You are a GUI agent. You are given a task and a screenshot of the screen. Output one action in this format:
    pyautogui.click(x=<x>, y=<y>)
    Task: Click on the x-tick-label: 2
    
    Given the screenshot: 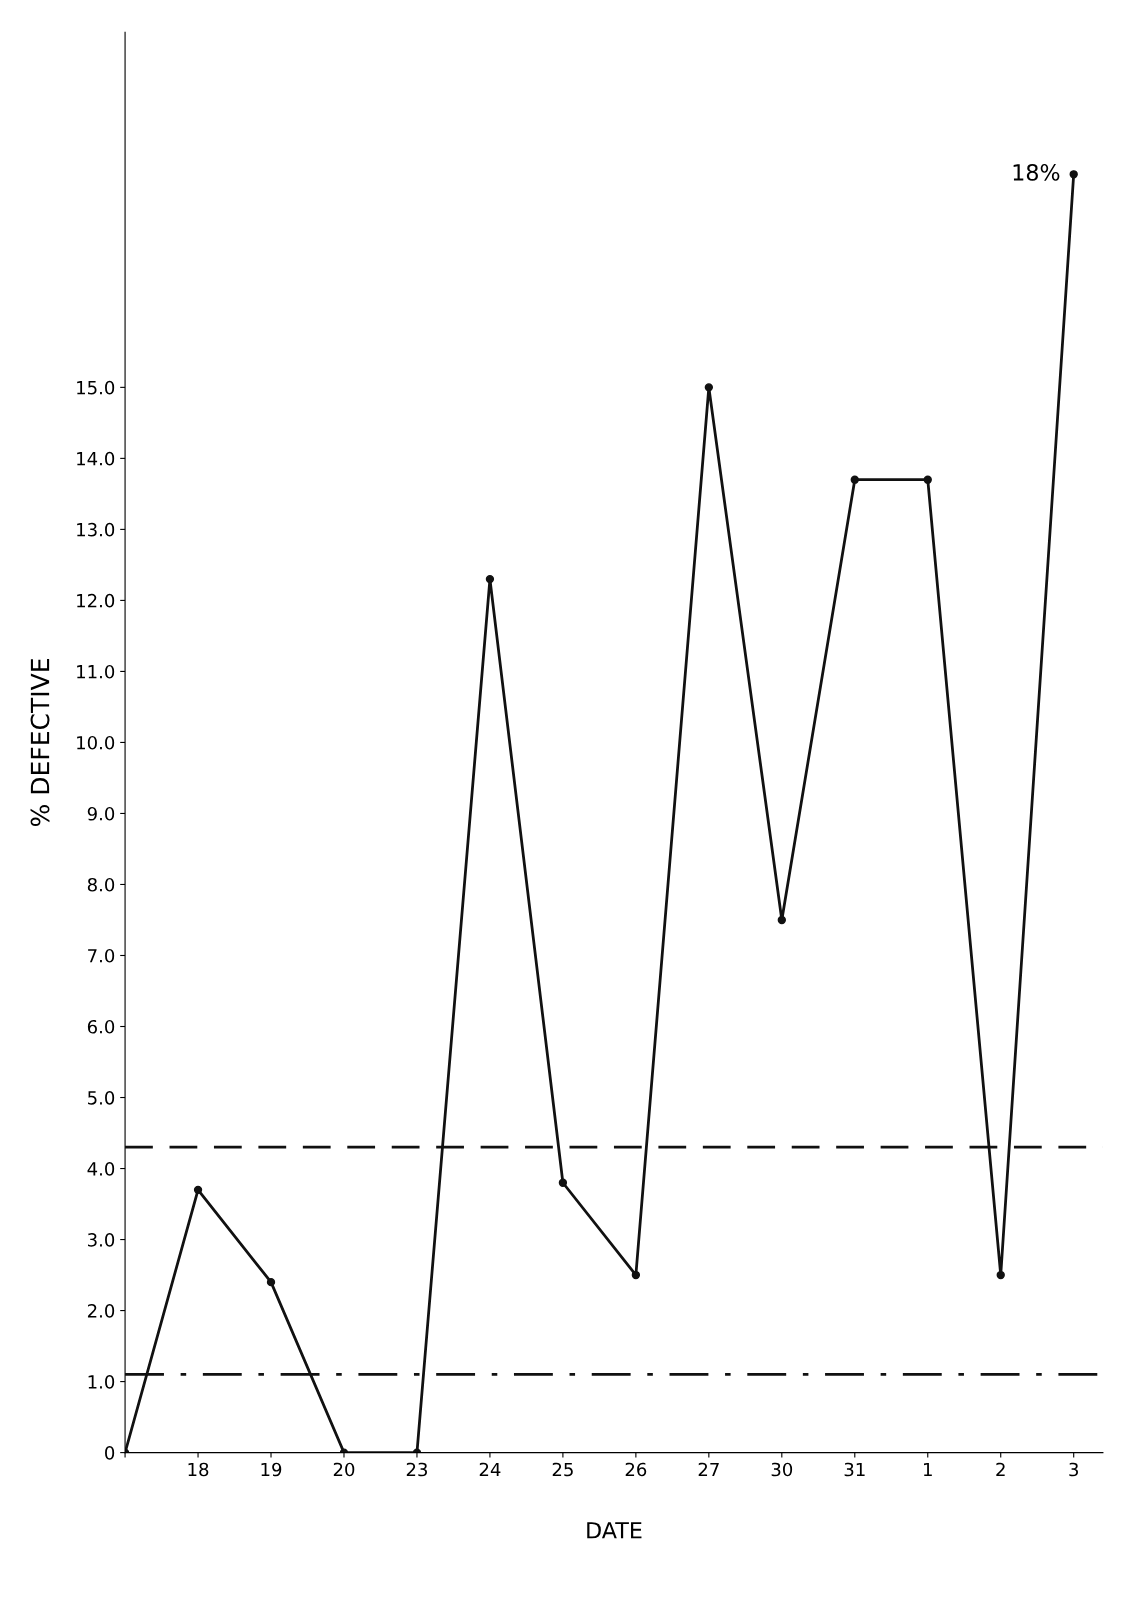 What is the action you would take?
    pyautogui.click(x=1000, y=1469)
    